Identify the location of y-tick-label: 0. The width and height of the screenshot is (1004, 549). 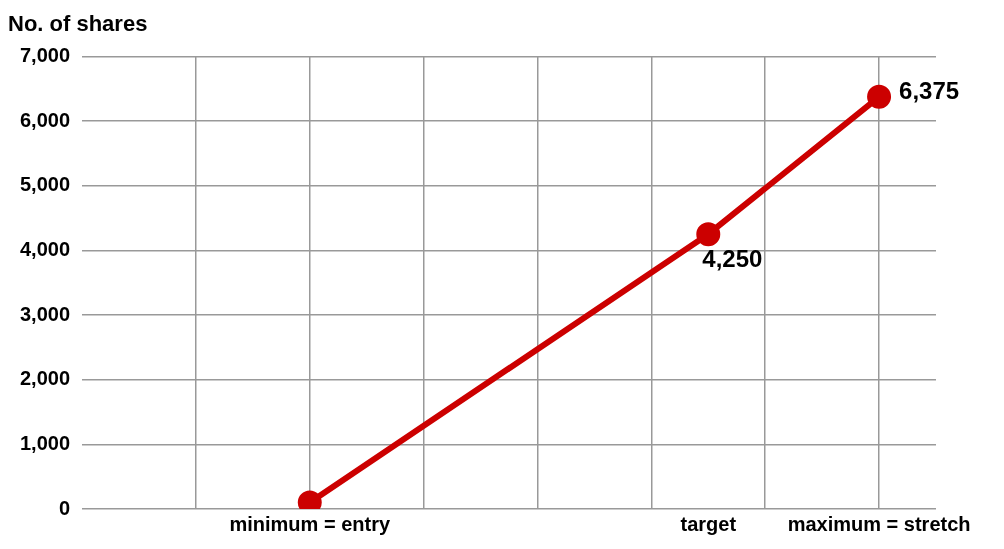
(64, 507).